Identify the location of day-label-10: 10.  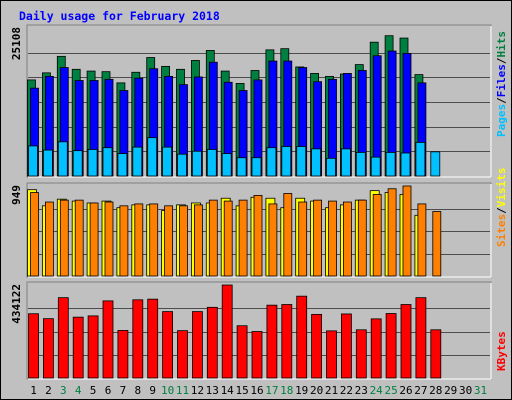
(167, 390).